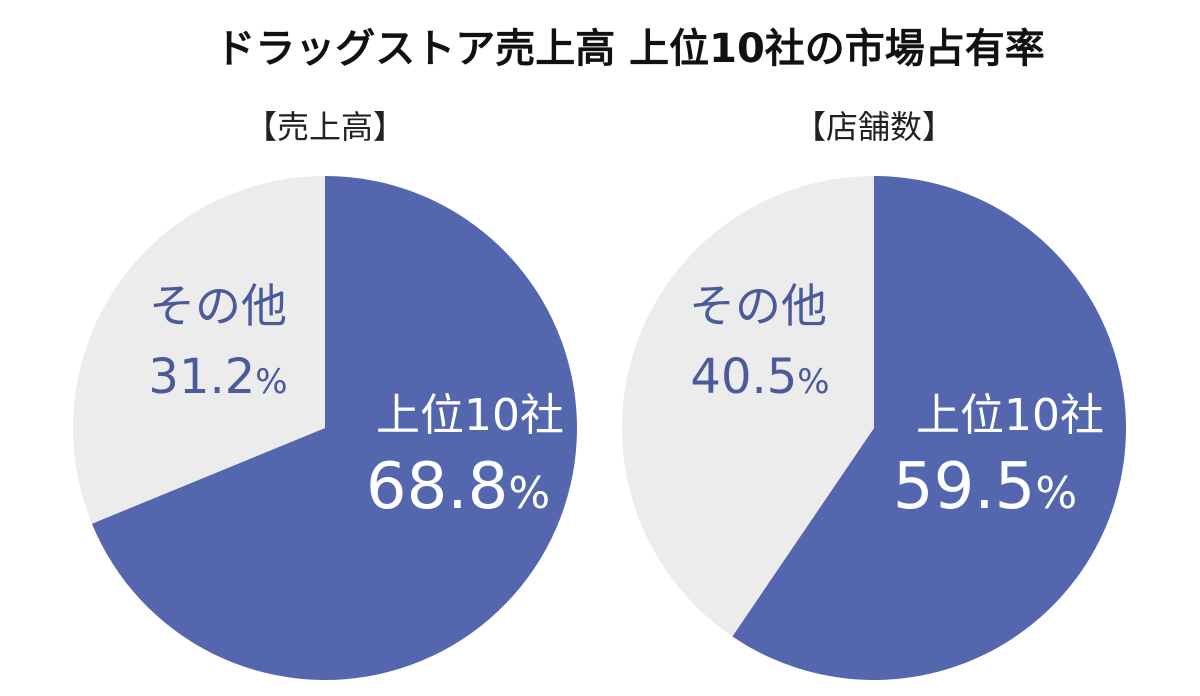 Image resolution: width=1200 pixels, height=696 pixels. What do you see at coordinates (759, 377) in the screenshot?
I see `label-stores-other-value: 40.5%` at bounding box center [759, 377].